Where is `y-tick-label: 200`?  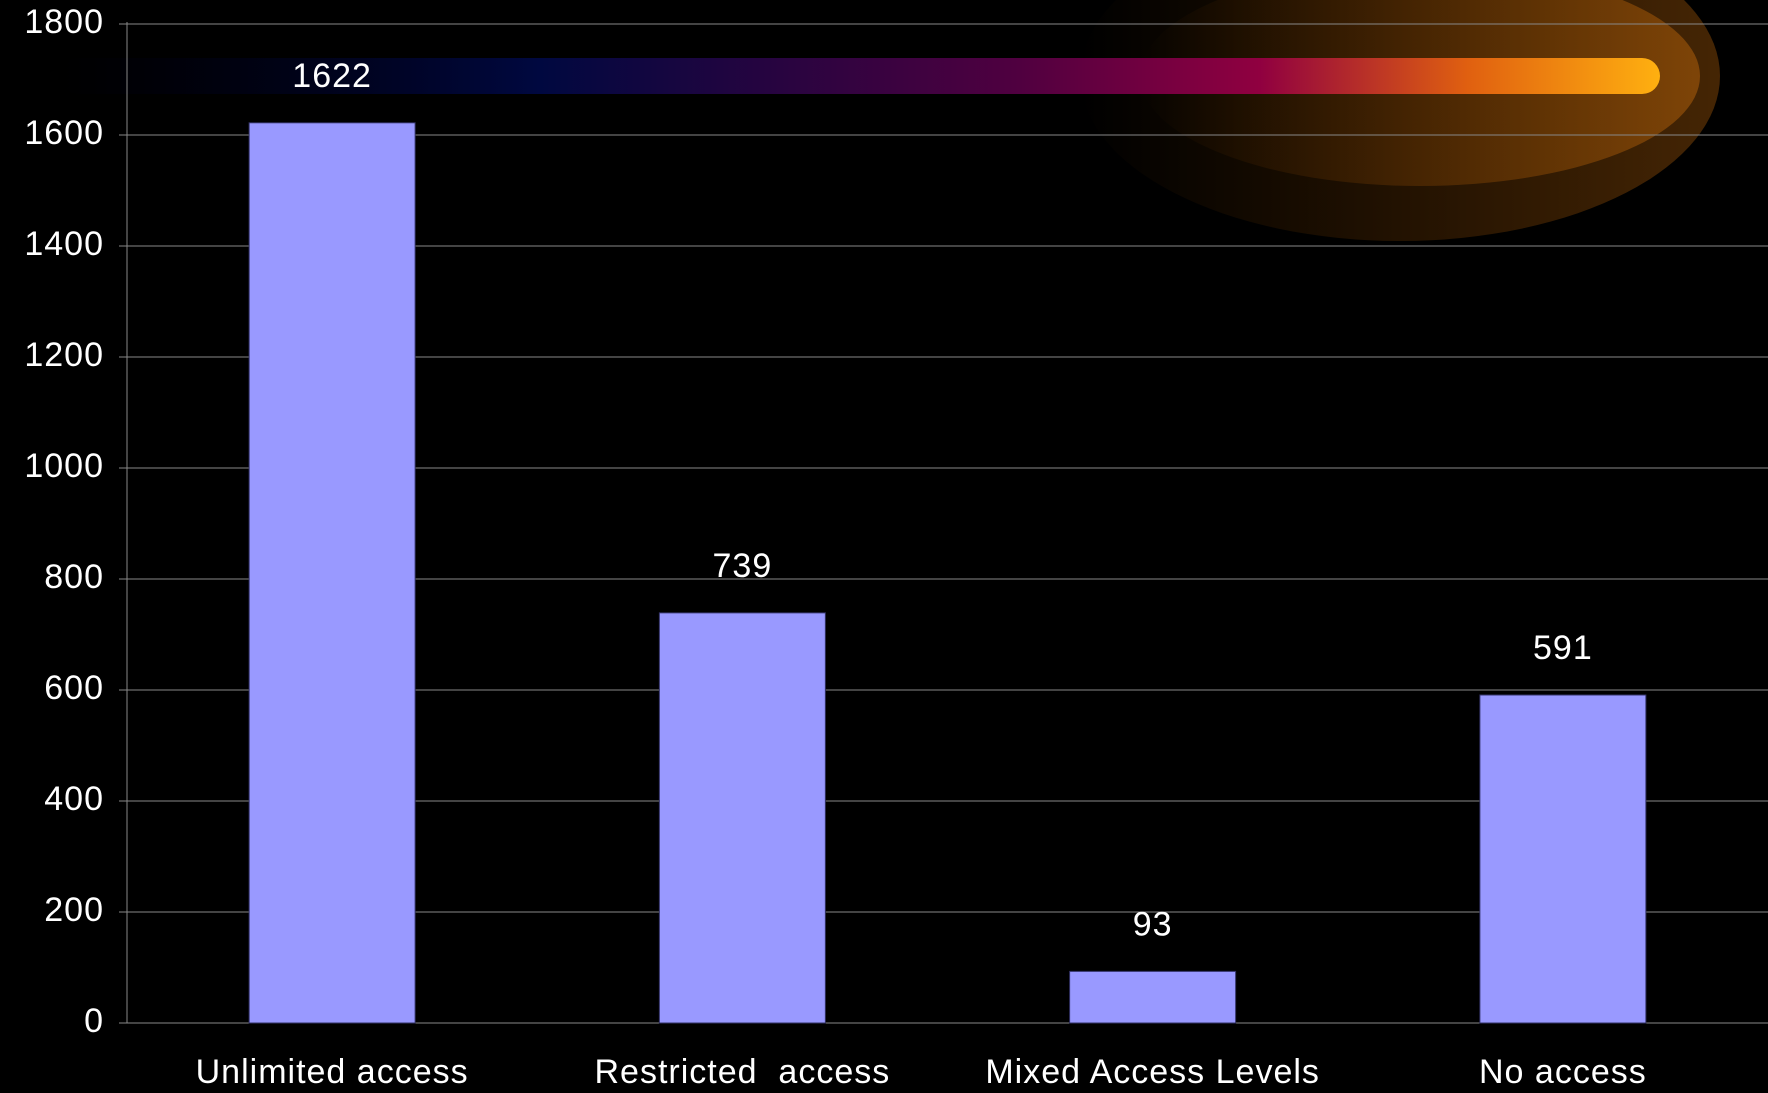
y-tick-label: 200 is located at coordinates (74, 910).